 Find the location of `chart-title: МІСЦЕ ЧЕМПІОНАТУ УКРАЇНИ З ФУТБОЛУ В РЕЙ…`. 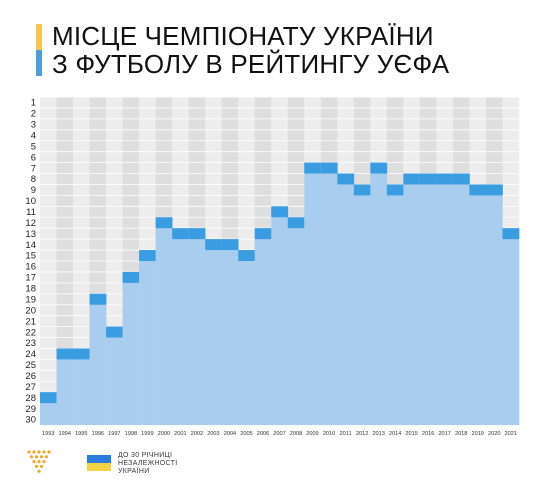

chart-title: МІСЦЕ ЧЕМПІОНАТУ УКРАЇНИ З ФУТБОЛУ В РЕЙ… is located at coordinates (250, 50).